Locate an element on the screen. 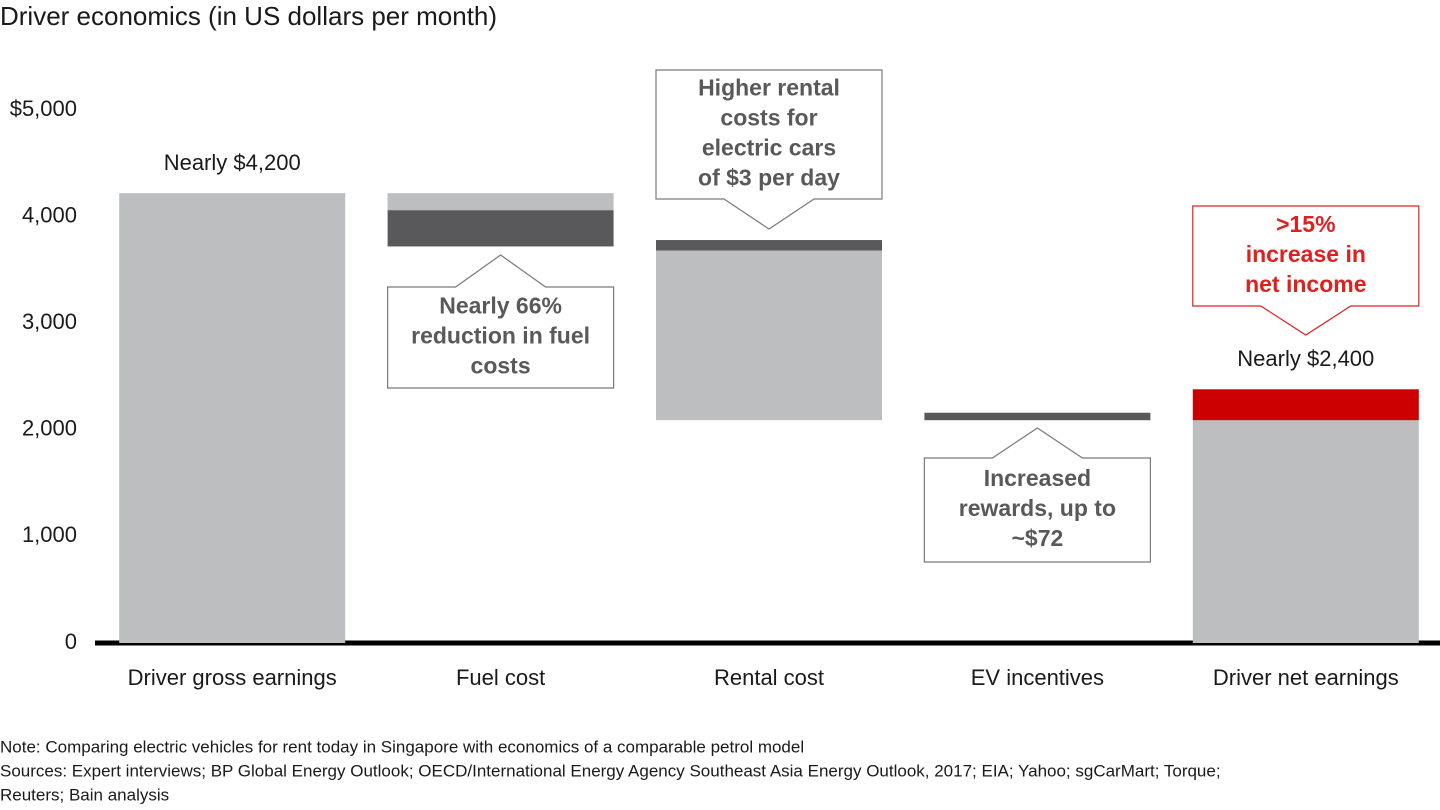 This screenshot has height=810, width=1440. callout-text: ~$72 is located at coordinates (1037, 538).